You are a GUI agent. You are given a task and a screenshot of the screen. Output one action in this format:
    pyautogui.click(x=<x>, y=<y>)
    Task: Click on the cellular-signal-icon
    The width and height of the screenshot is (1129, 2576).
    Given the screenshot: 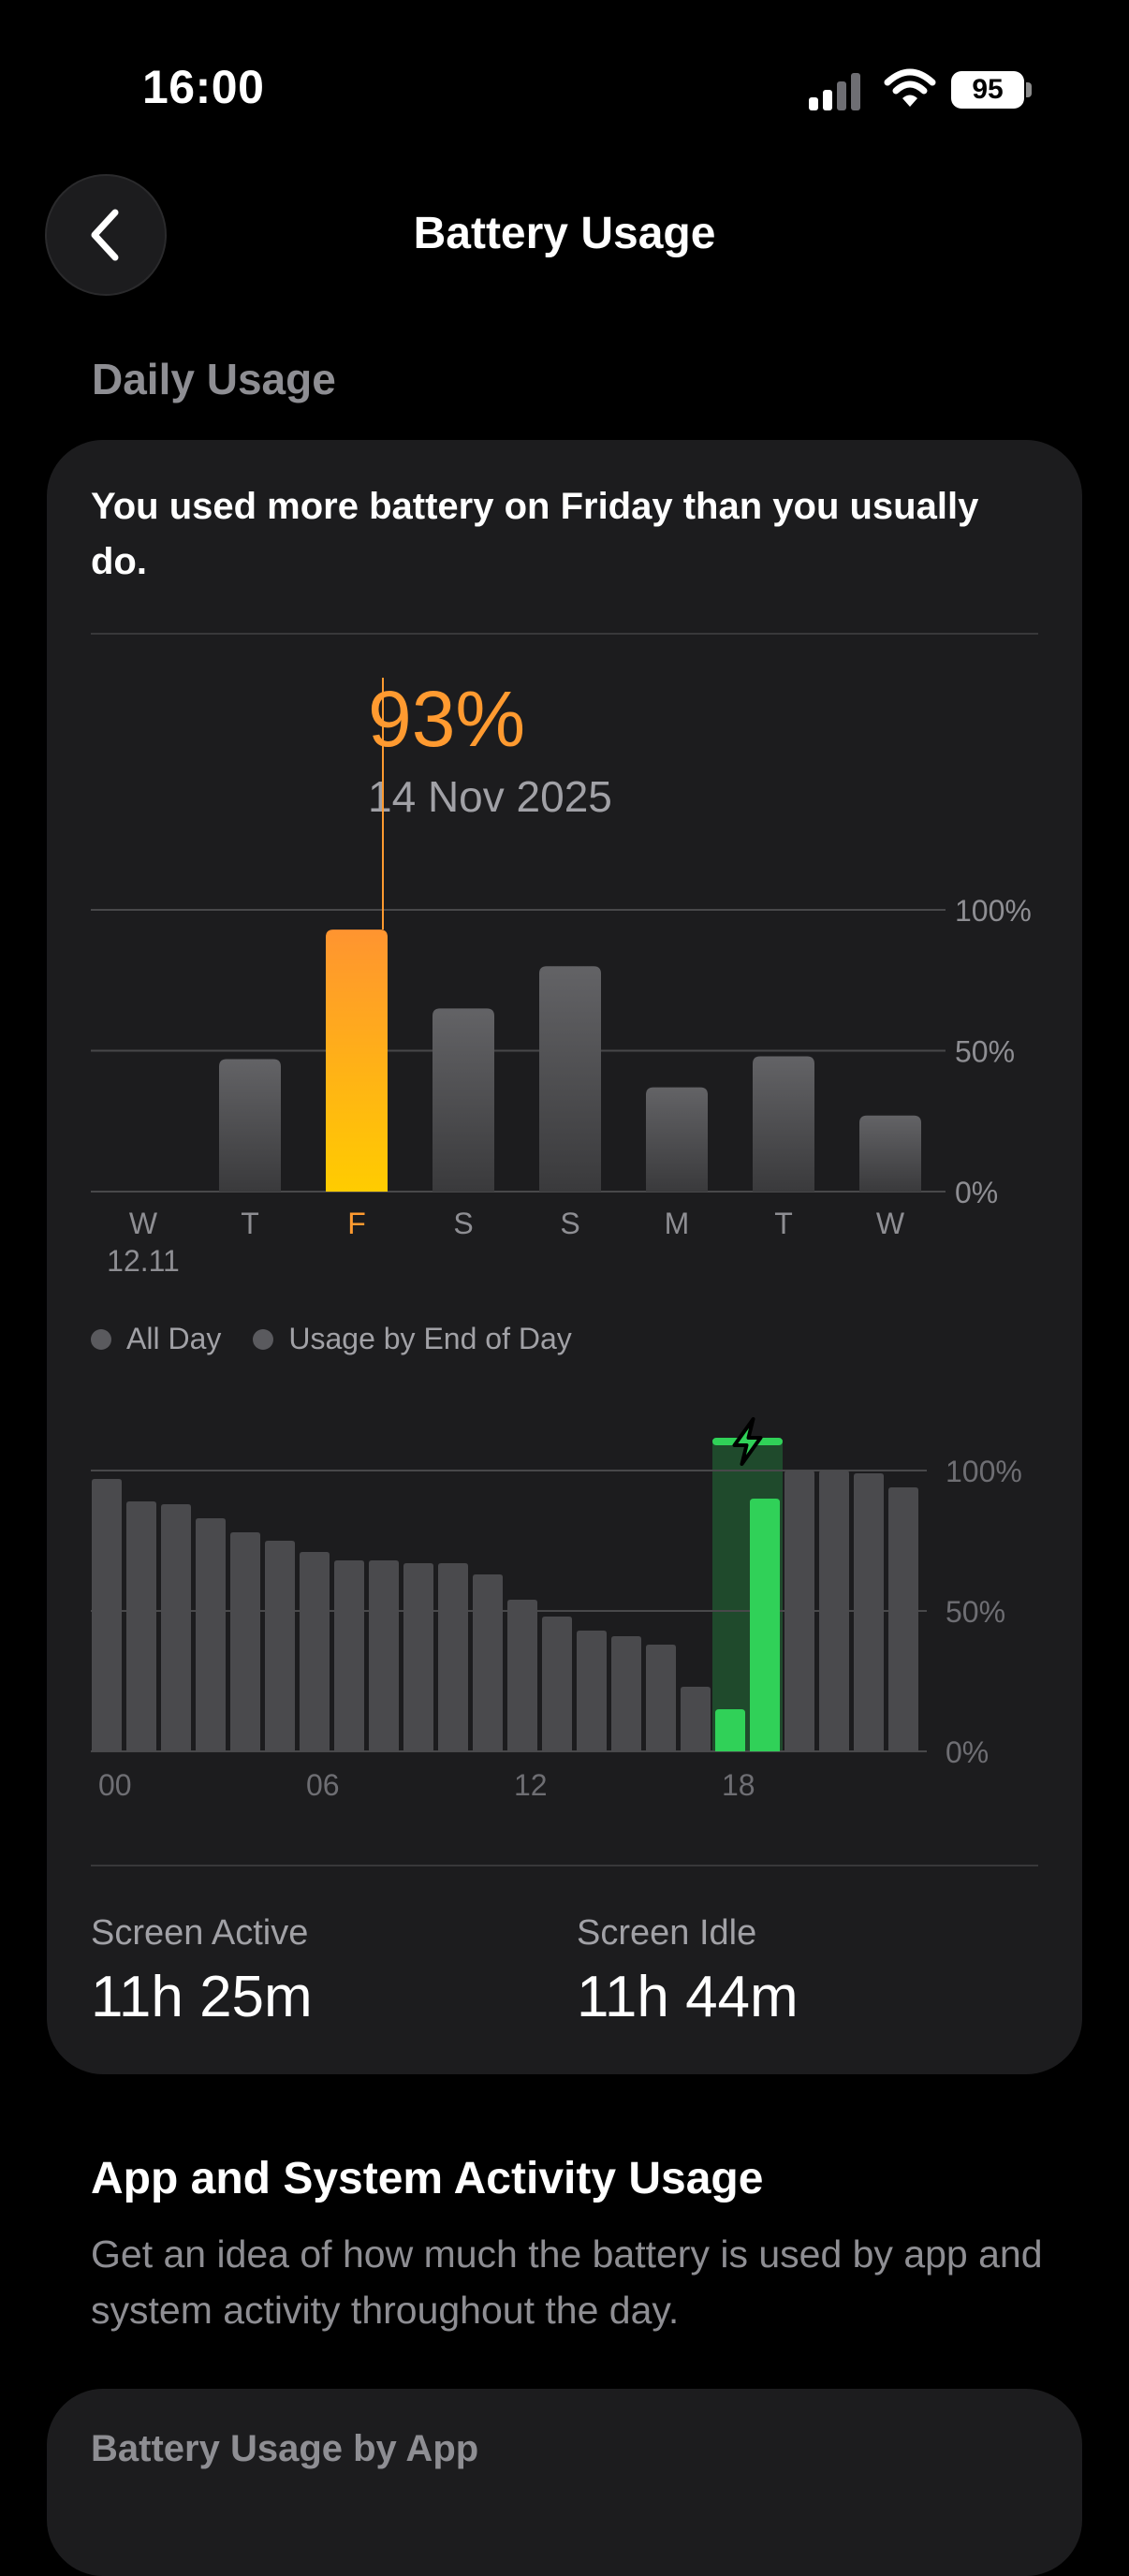 What is the action you would take?
    pyautogui.click(x=834, y=91)
    